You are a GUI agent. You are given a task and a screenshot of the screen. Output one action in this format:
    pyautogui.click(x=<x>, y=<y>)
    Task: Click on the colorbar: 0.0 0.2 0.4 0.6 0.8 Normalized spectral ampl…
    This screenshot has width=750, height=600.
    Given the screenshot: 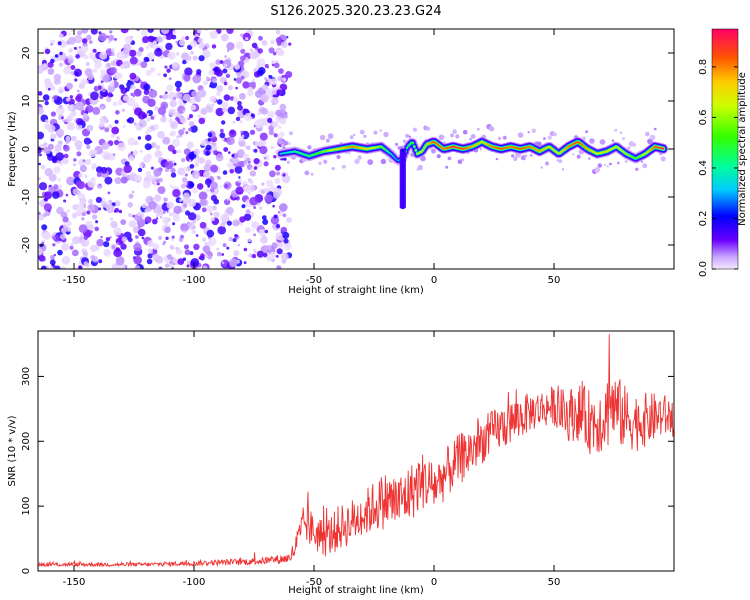 What is the action you would take?
    pyautogui.click(x=723, y=152)
    